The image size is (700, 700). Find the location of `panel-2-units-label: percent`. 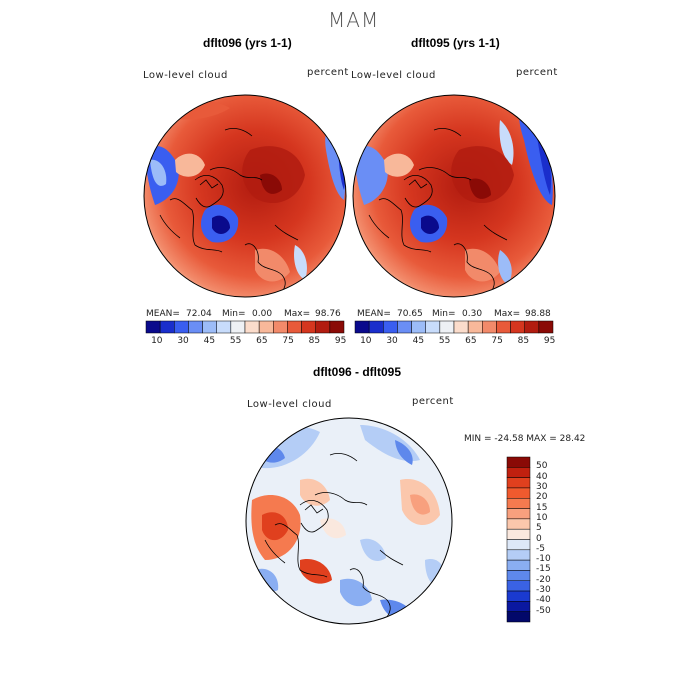

panel-2-units-label: percent is located at coordinates (537, 72).